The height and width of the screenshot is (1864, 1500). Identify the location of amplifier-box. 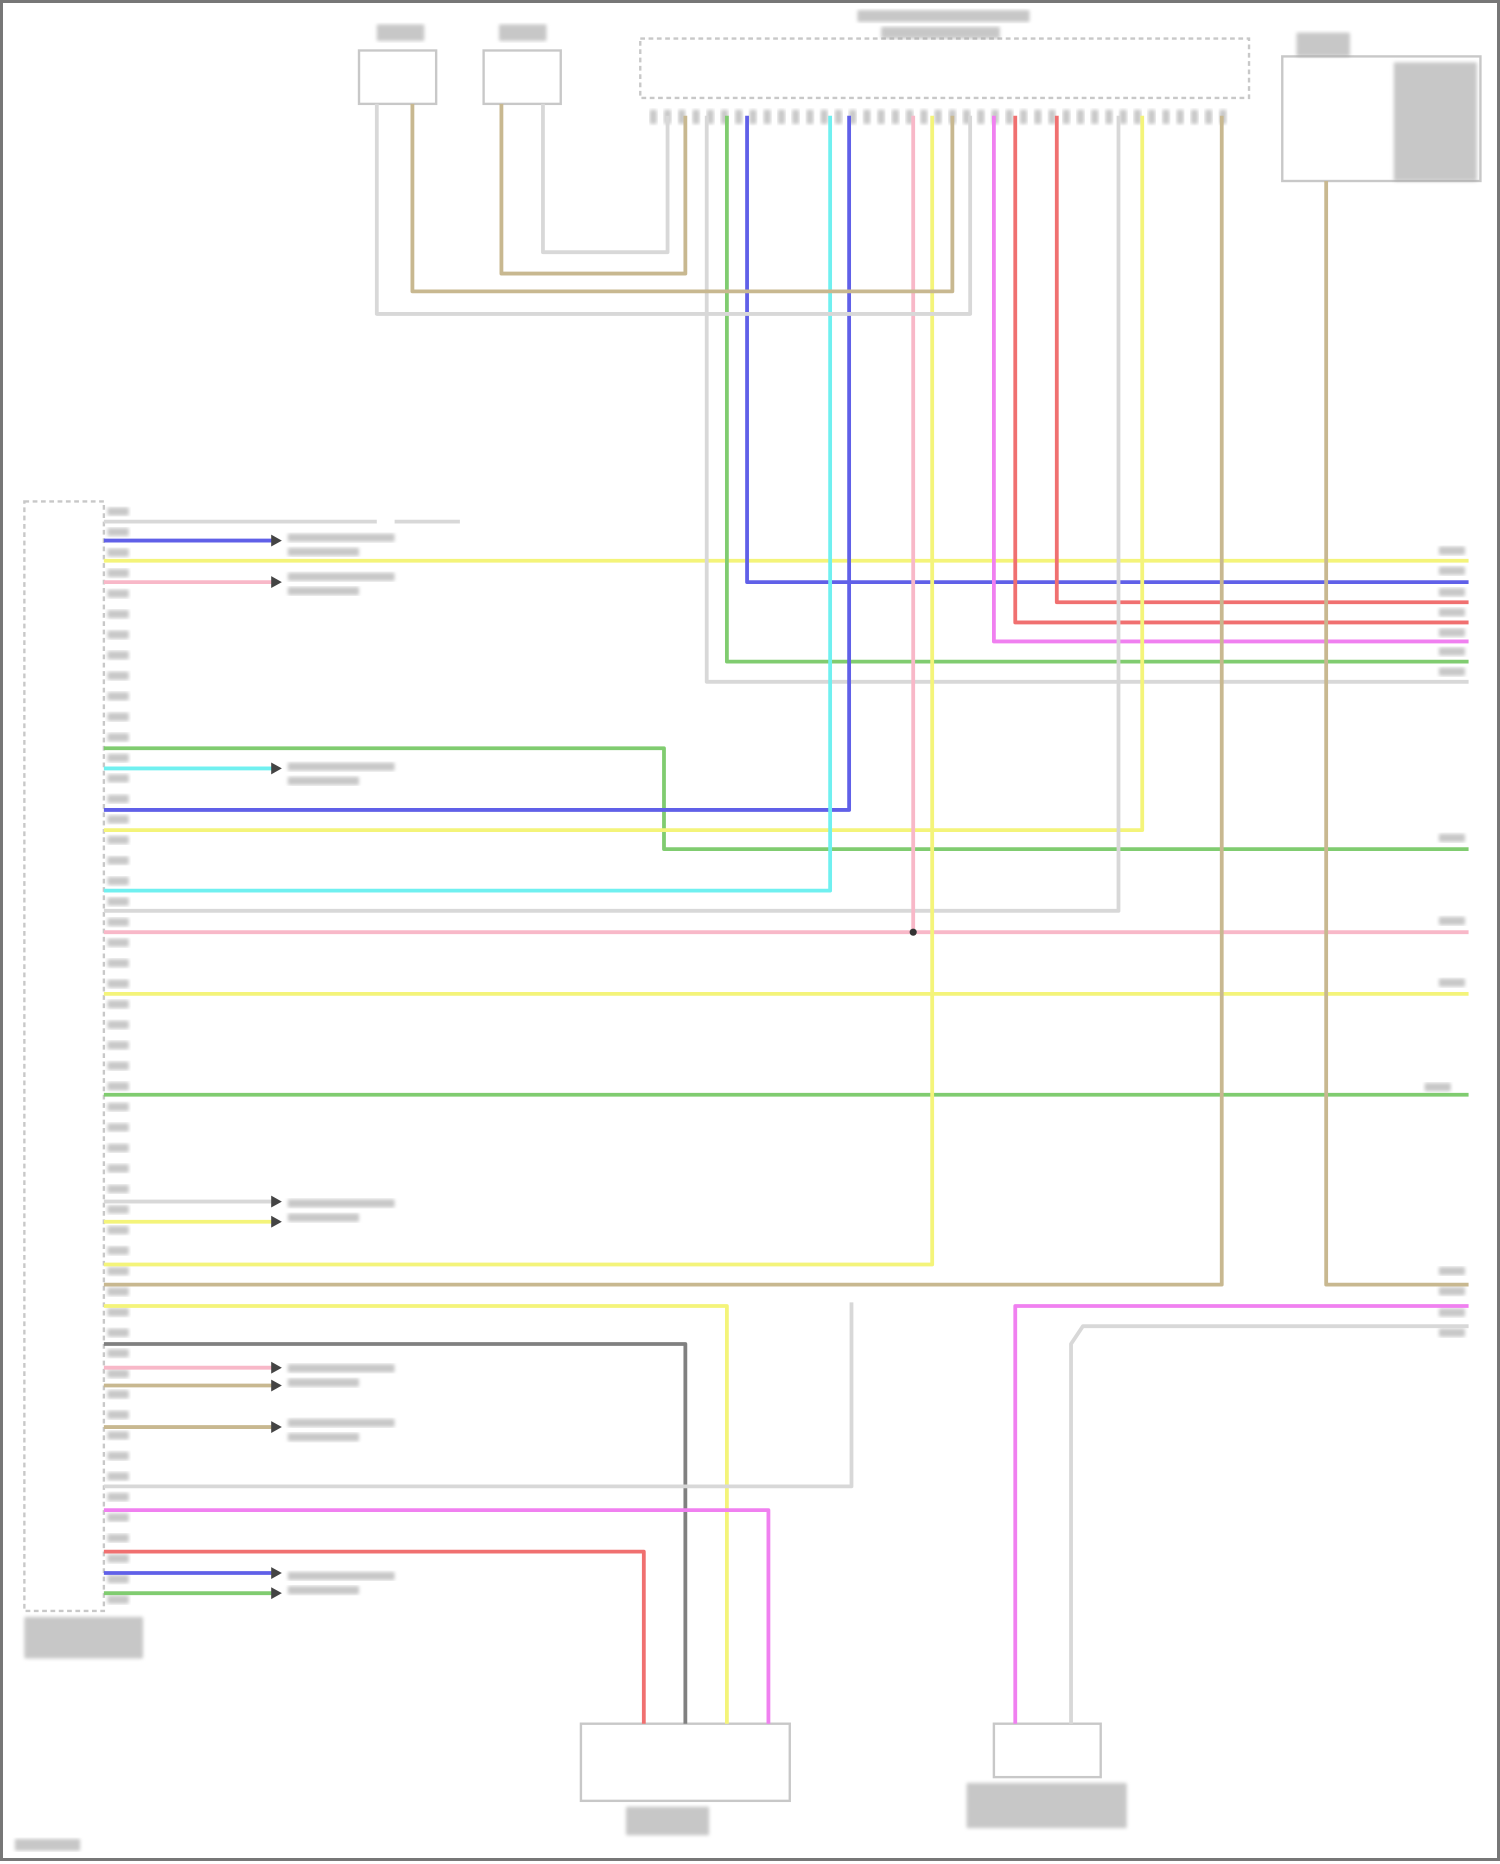
(945, 68).